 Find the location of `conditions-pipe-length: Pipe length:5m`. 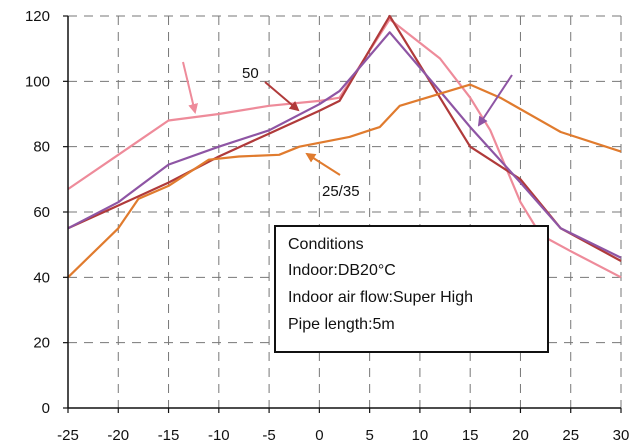

conditions-pipe-length: Pipe length:5m is located at coordinates (341, 324).